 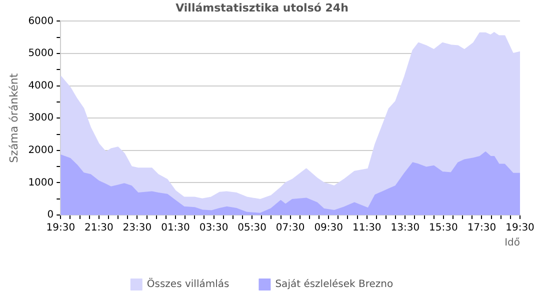 I want to click on x-tick-label: 21:30, so click(x=99, y=228).